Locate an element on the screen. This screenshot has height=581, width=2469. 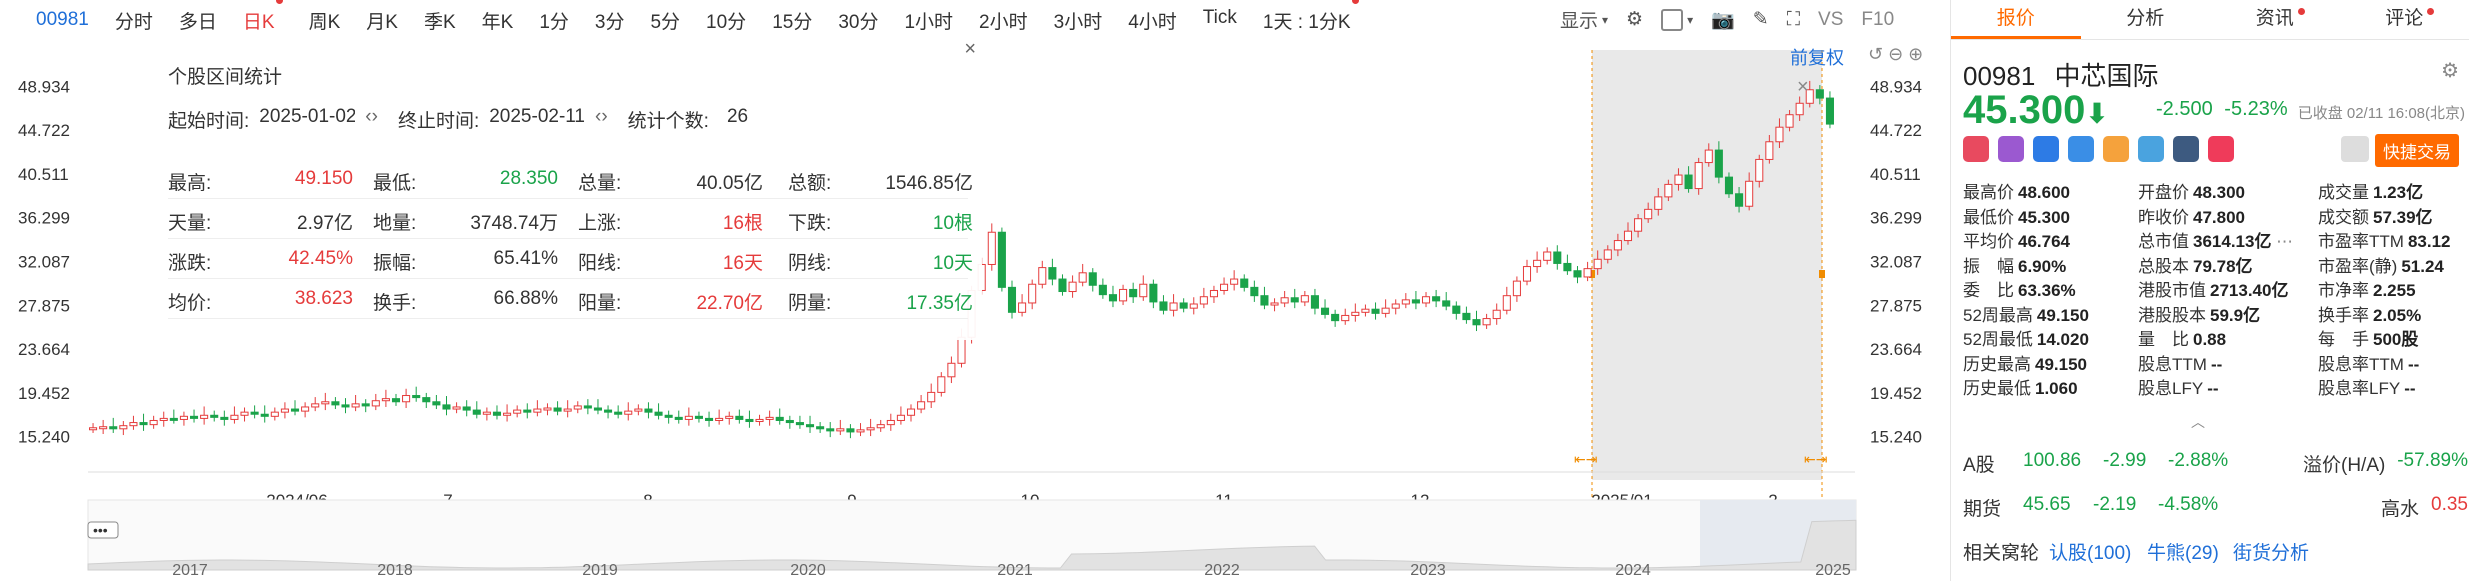
start-value: 2025-01-02 is located at coordinates (307, 116).